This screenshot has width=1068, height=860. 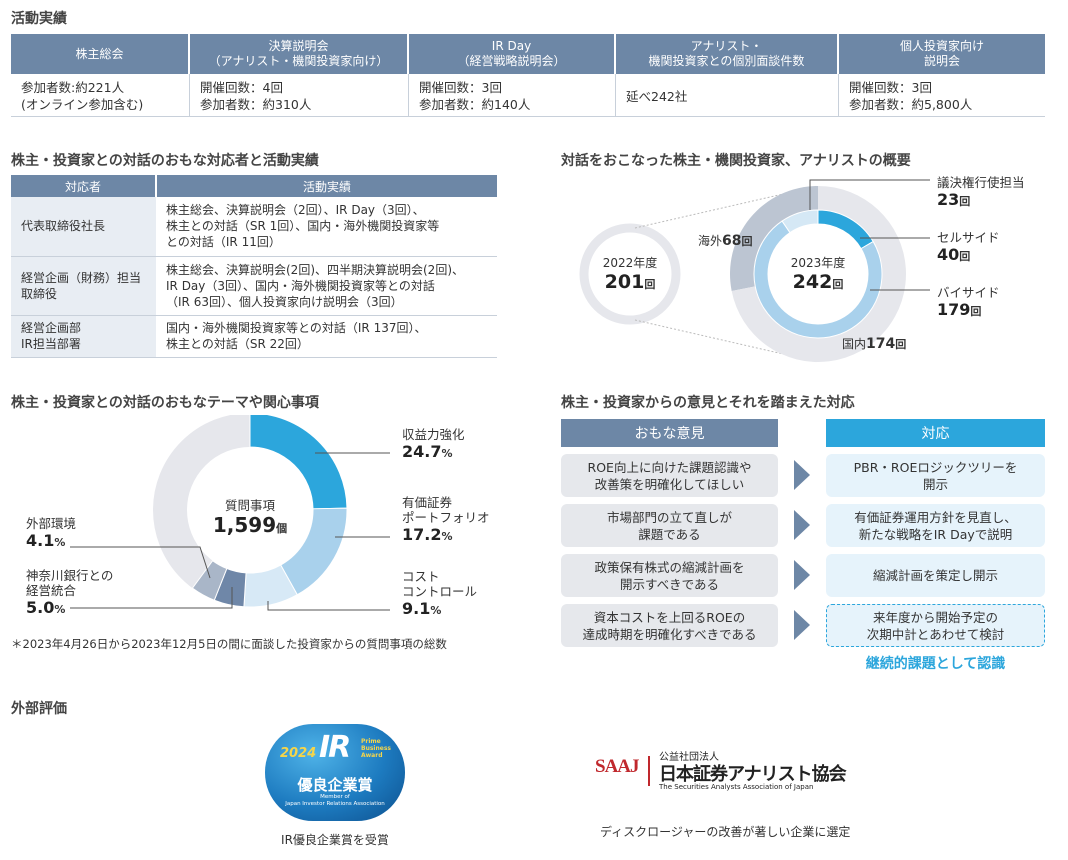 I want to click on dialogue-what-line: （IR 63回）、個人投資家向け説明会（3回）, so click(x=284, y=301).